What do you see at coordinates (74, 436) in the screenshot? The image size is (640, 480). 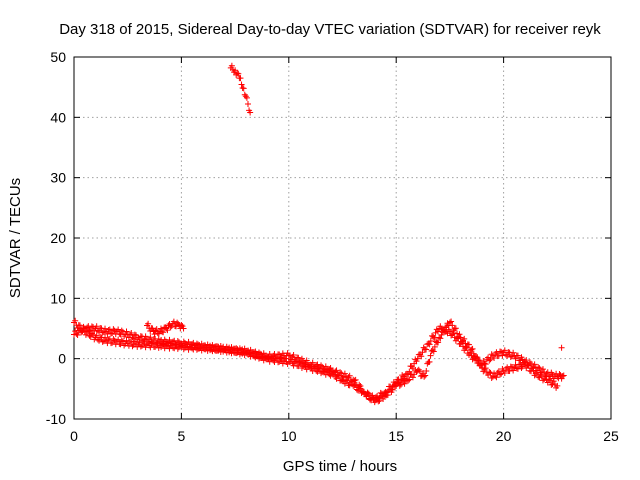 I see `x-tick-label: 0` at bounding box center [74, 436].